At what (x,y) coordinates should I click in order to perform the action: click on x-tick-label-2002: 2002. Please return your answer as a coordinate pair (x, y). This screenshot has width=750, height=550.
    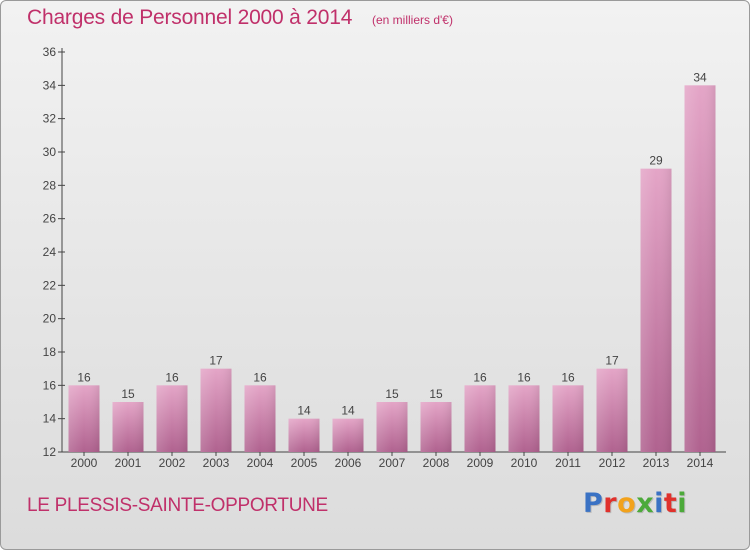
    Looking at the image, I should click on (172, 463).